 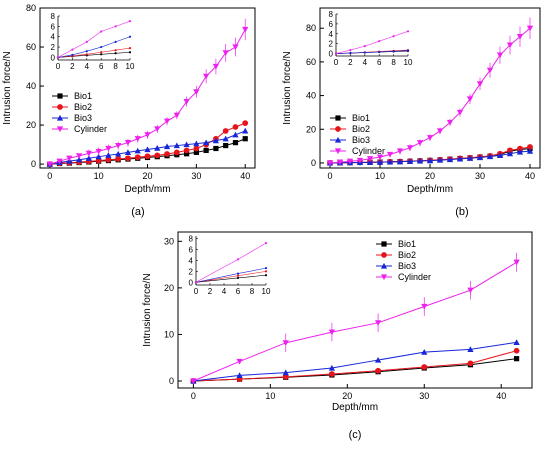 What do you see at coordinates (169, 241) in the screenshot?
I see `y-tick-label: 30` at bounding box center [169, 241].